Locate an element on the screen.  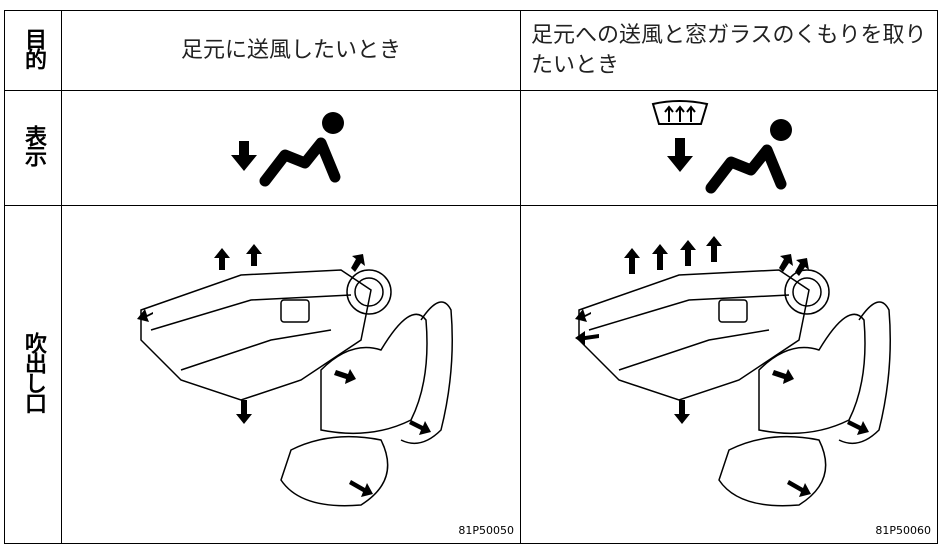
row-label: 表示 is located at coordinates (33, 148).